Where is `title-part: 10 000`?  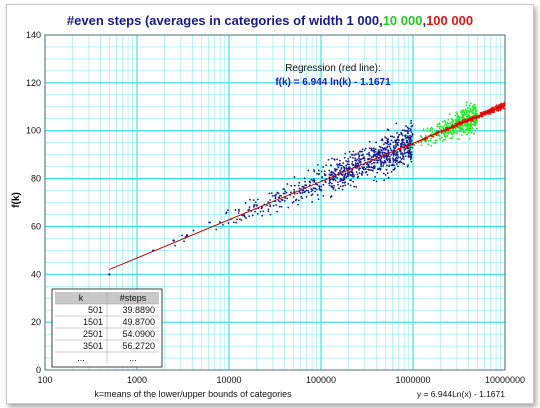 title-part: 10 000 is located at coordinates (403, 20).